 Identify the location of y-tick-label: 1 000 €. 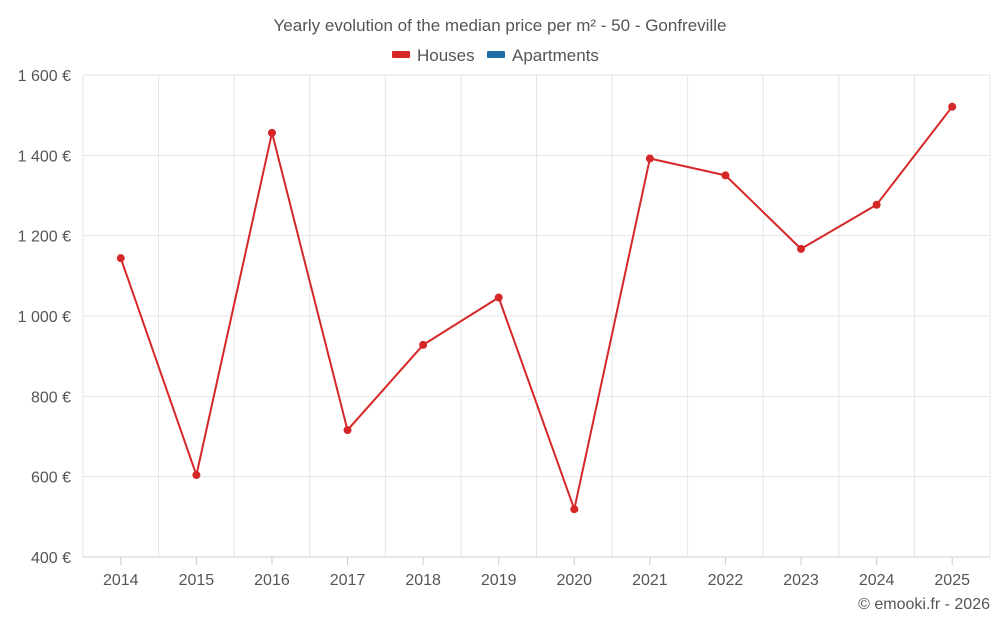
(44, 317).